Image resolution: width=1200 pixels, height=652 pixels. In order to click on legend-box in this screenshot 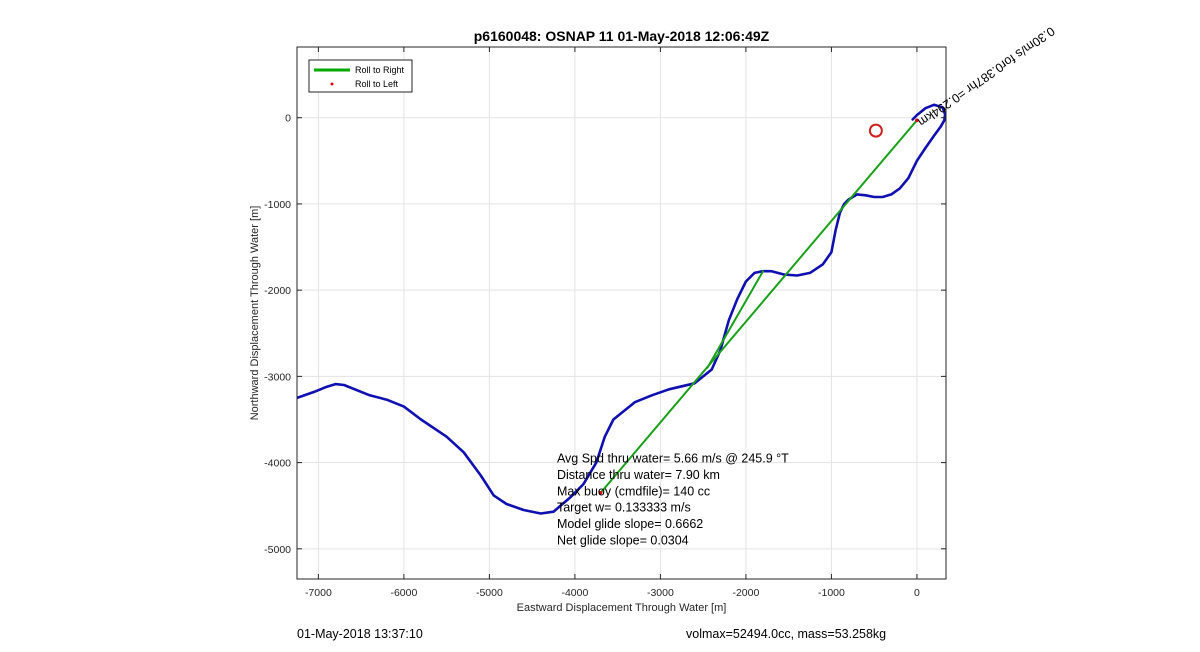, I will do `click(360, 76)`.